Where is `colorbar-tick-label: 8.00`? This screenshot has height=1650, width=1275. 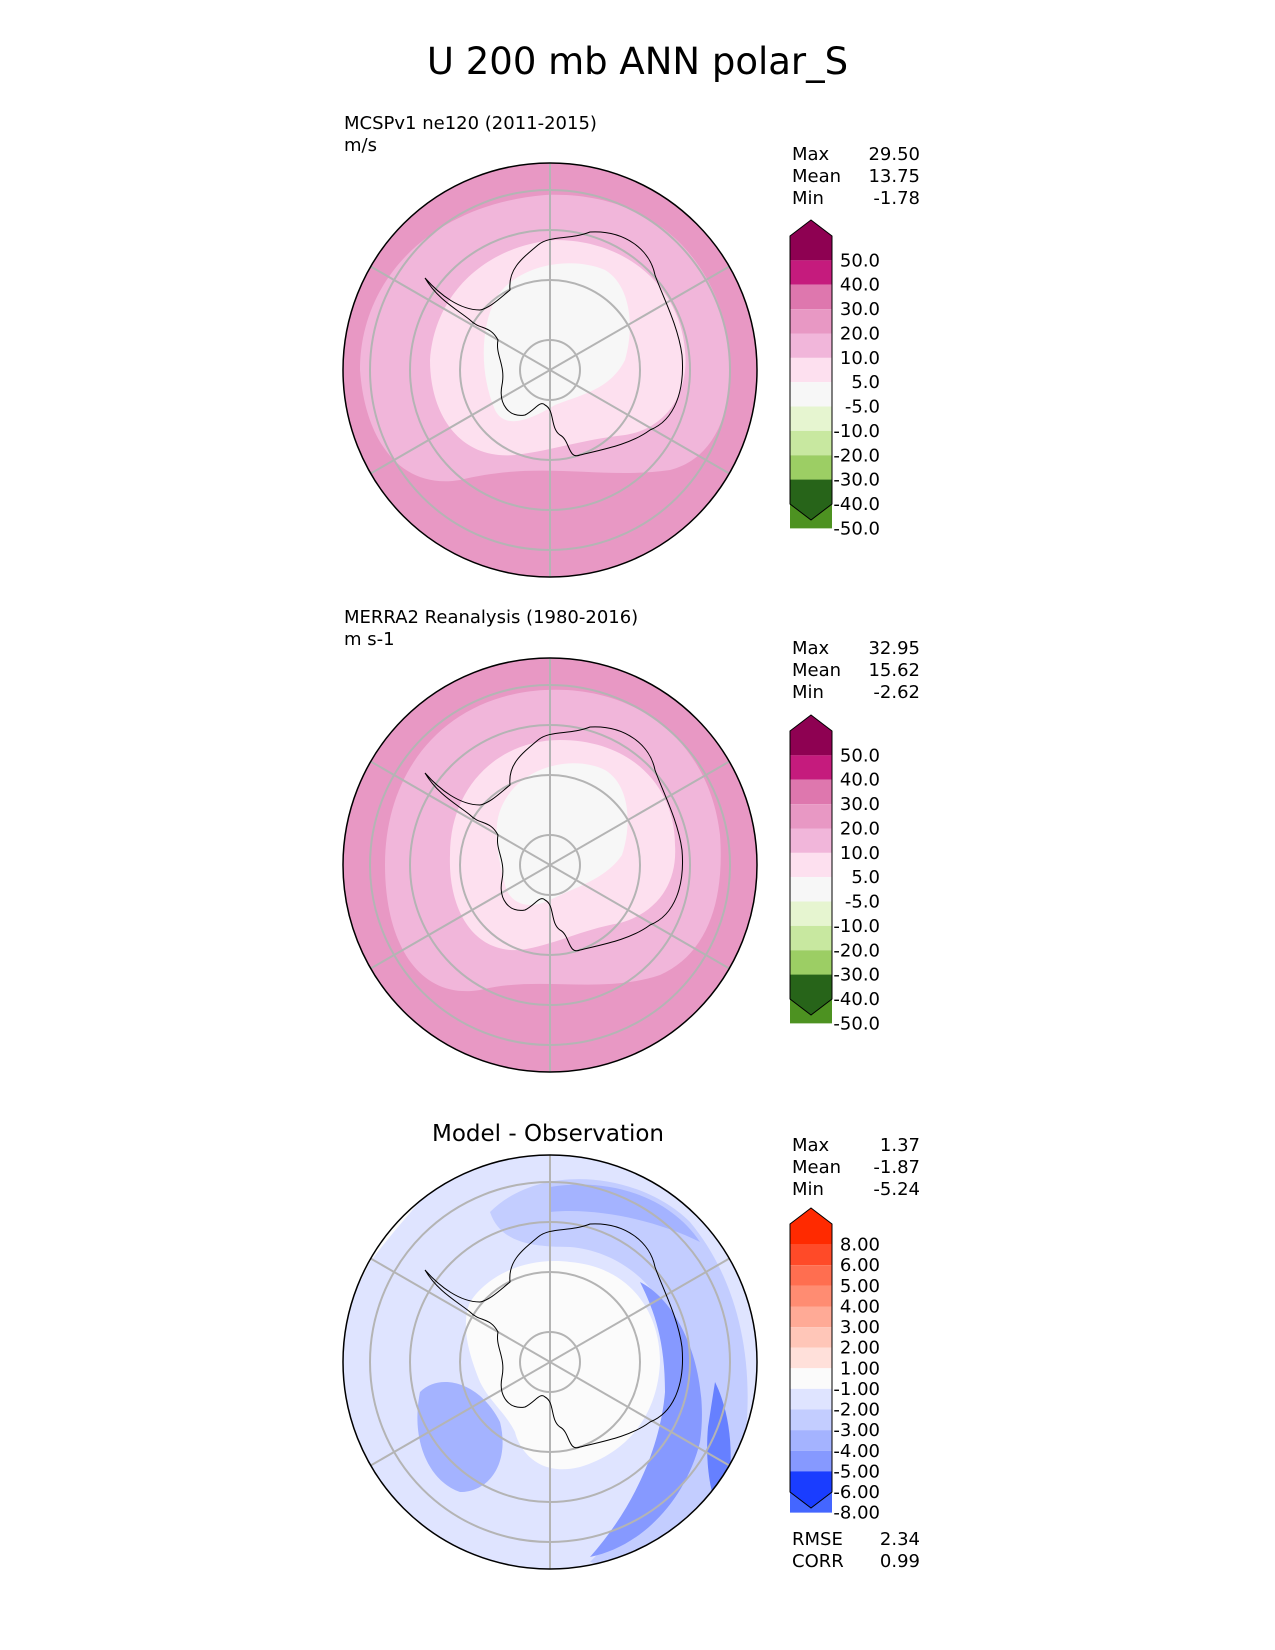 colorbar-tick-label: 8.00 is located at coordinates (860, 1245).